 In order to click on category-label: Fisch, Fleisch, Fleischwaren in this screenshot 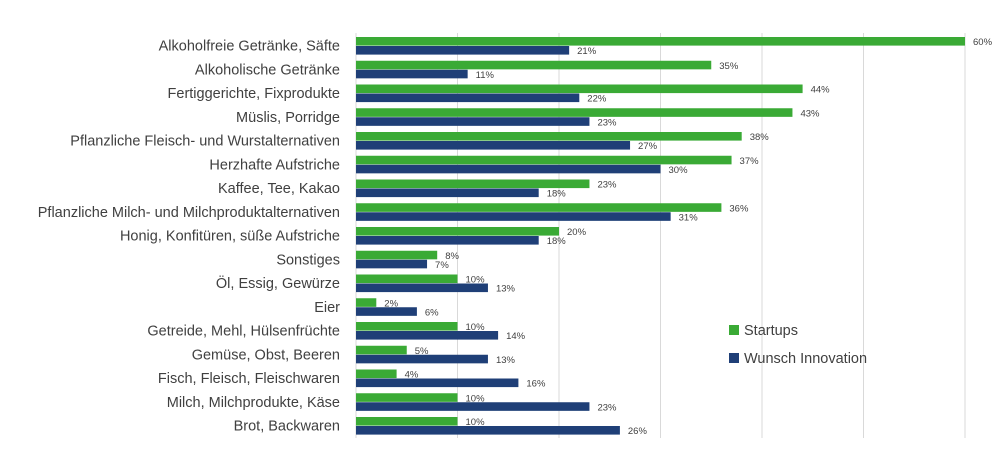, I will do `click(249, 379)`.